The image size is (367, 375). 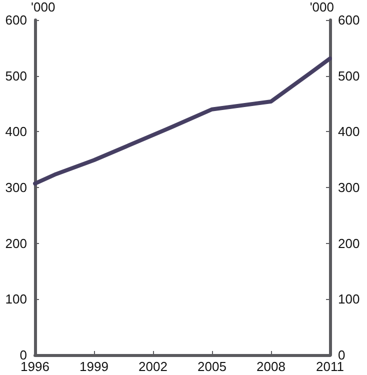 I want to click on x-tick-label: 2002, so click(x=153, y=366).